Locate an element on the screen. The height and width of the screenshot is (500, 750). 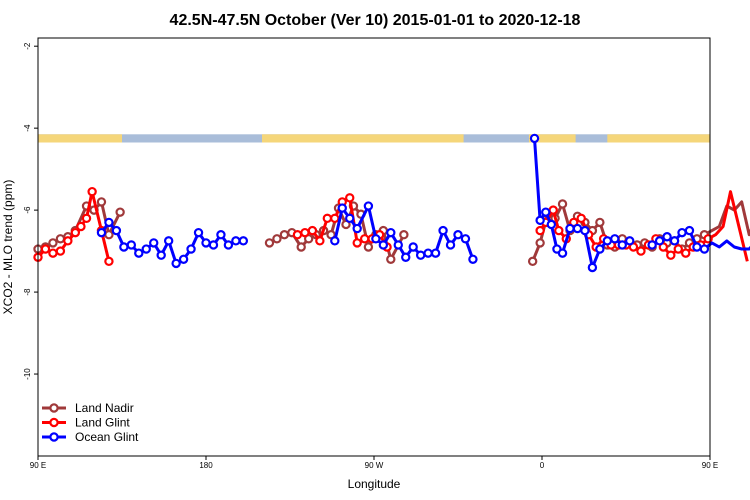
legend-item-ocean-glint: Ocean Glint is located at coordinates (90, 437).